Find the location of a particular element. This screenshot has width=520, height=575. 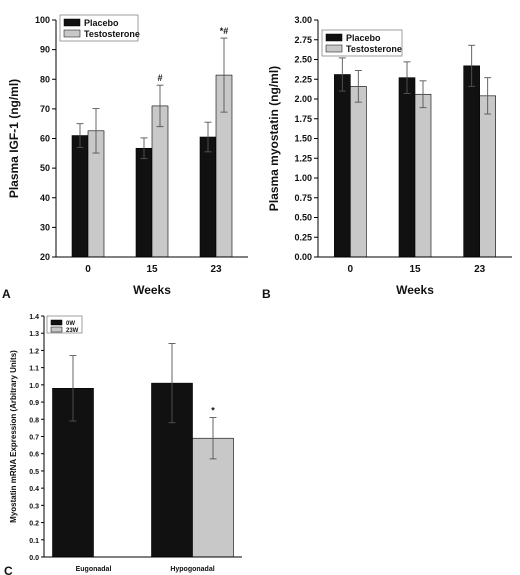

y-tick-label: 0.8 is located at coordinates (34, 420).